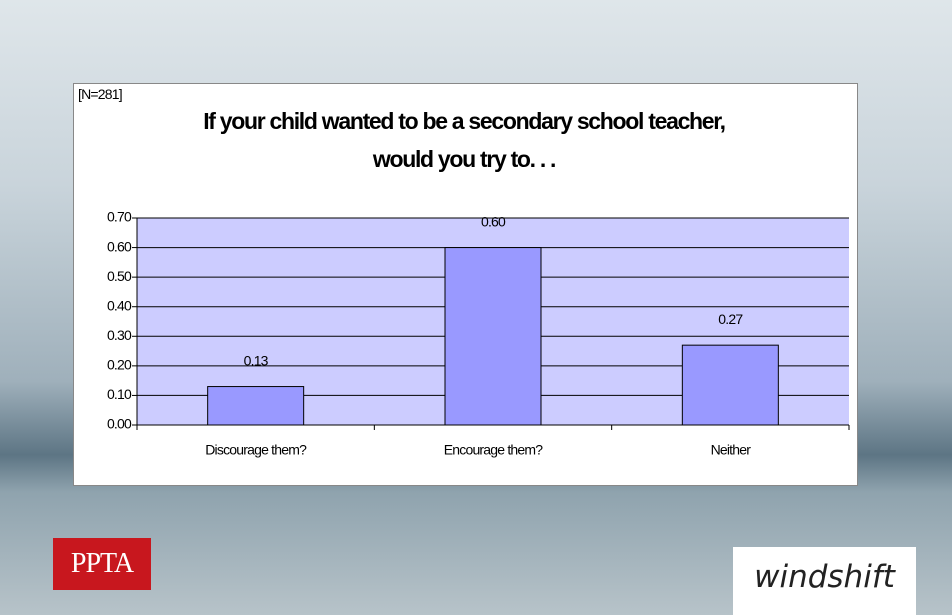  I want to click on value-label: 0.27, so click(730, 319).